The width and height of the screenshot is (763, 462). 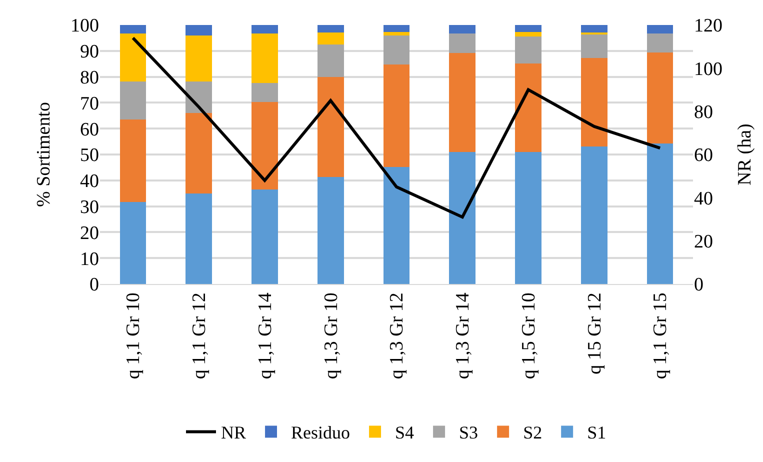 What do you see at coordinates (468, 432) in the screenshot?
I see `legend-label: S3` at bounding box center [468, 432].